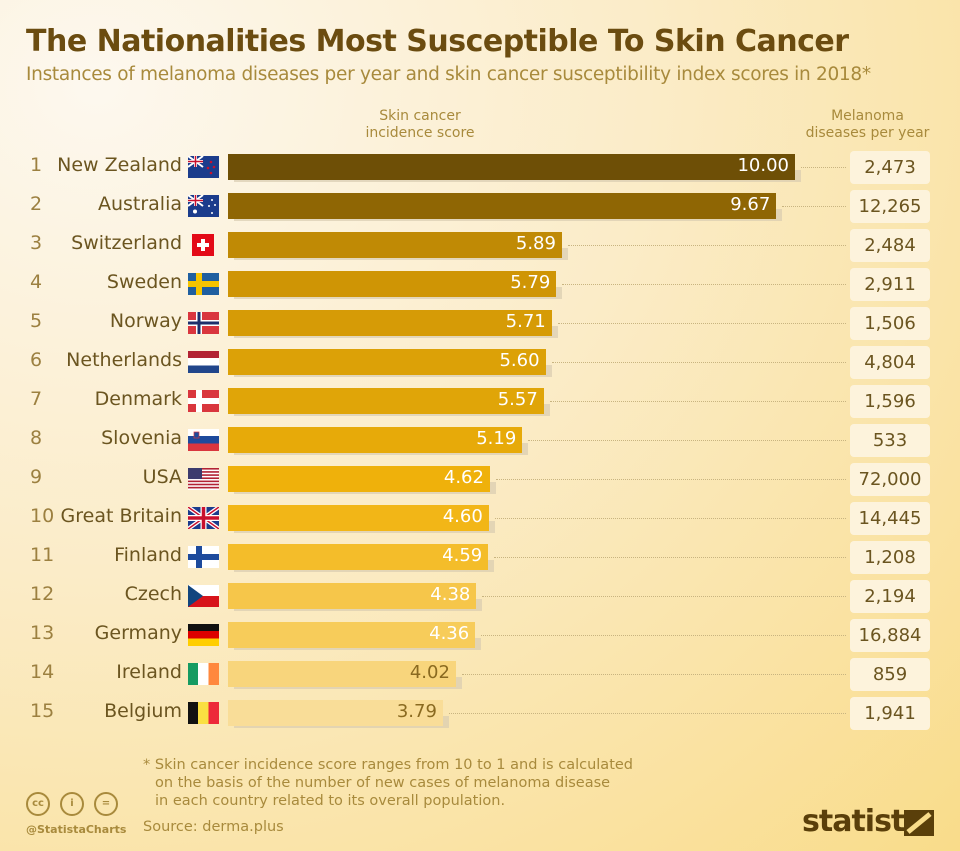 This screenshot has width=960, height=851. I want to click on score-label: 5.89, so click(535, 243).